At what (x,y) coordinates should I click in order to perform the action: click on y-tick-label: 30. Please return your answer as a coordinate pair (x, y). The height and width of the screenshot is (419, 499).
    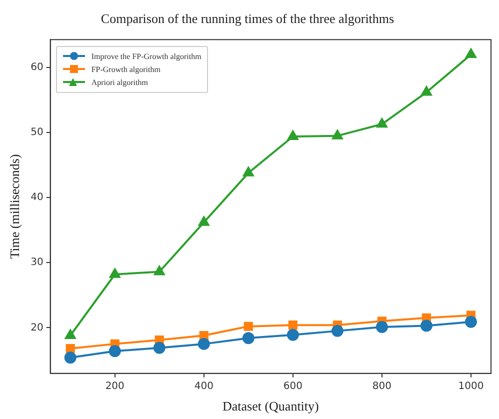
    Looking at the image, I should click on (37, 262).